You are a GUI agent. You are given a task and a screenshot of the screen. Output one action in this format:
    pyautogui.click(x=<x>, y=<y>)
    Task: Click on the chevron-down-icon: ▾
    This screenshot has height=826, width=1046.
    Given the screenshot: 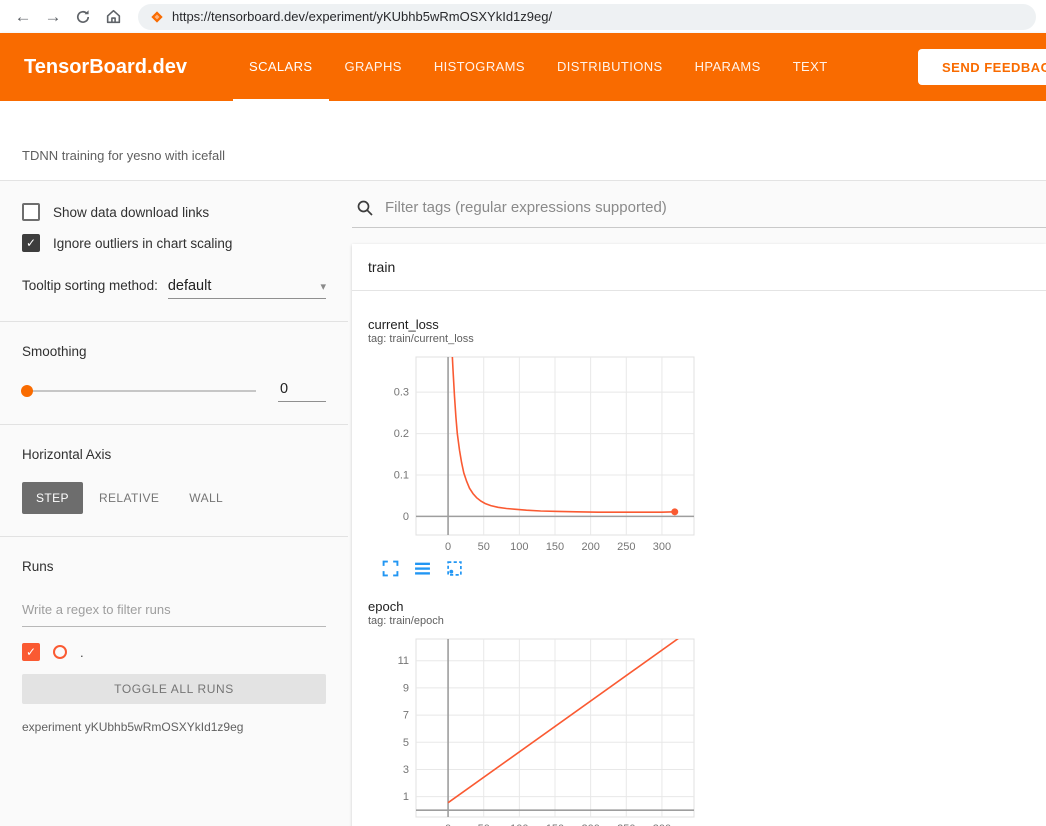 What is the action you would take?
    pyautogui.click(x=323, y=286)
    